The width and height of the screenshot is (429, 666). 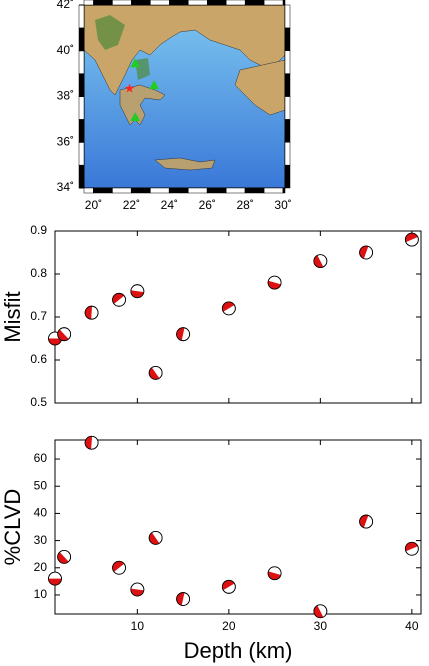 What do you see at coordinates (41, 513) in the screenshot?
I see `y-tick-label: 40` at bounding box center [41, 513].